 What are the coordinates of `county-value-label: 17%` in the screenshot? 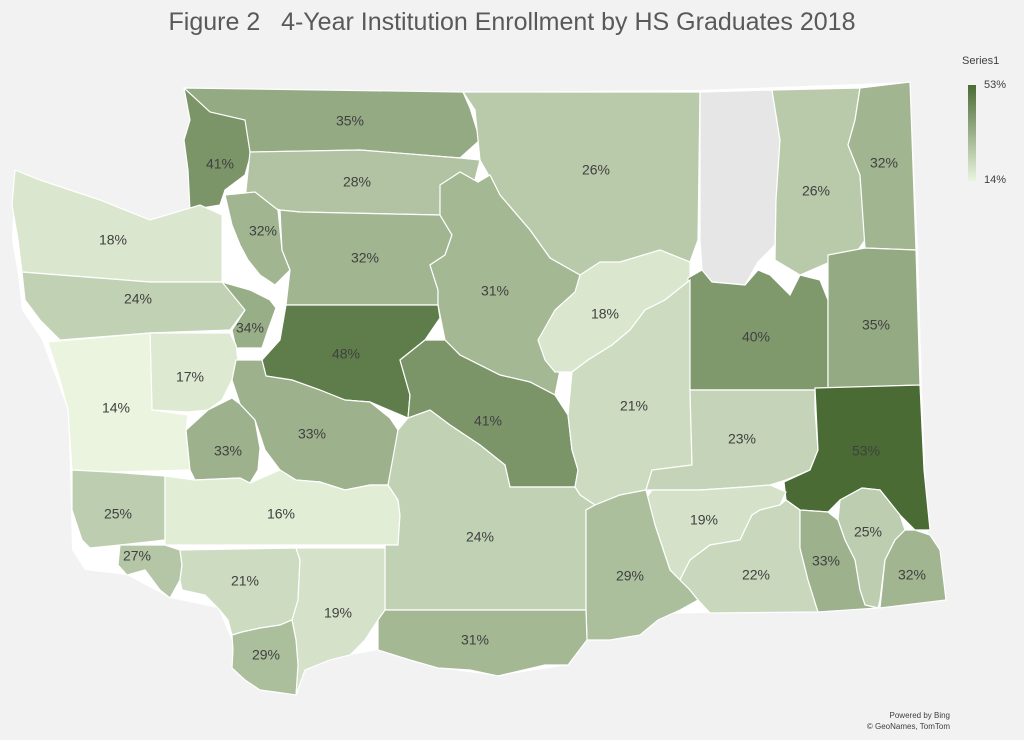 It's located at (190, 377).